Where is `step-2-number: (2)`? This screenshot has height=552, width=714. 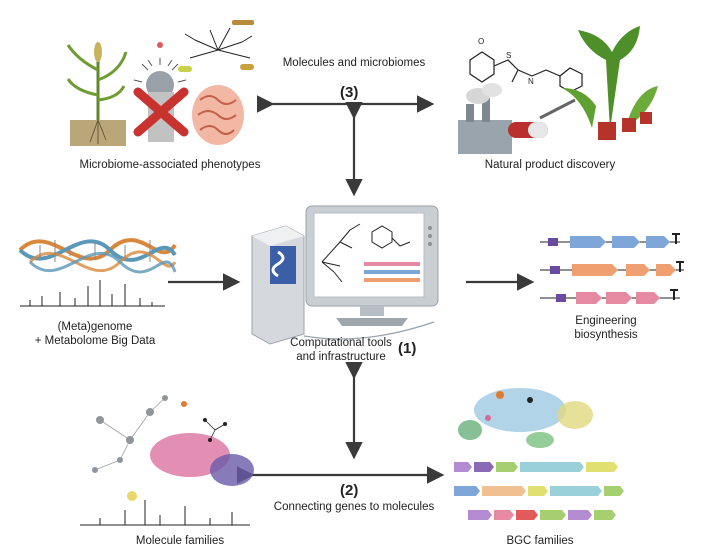 step-2-number: (2) is located at coordinates (349, 490).